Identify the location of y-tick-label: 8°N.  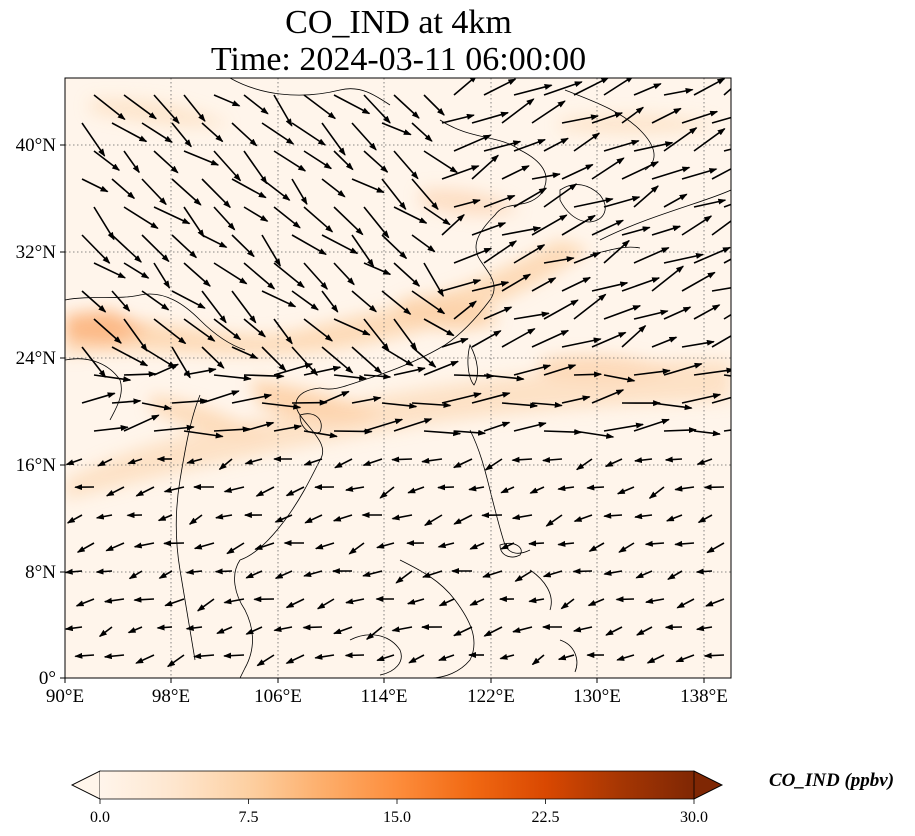
(40, 572).